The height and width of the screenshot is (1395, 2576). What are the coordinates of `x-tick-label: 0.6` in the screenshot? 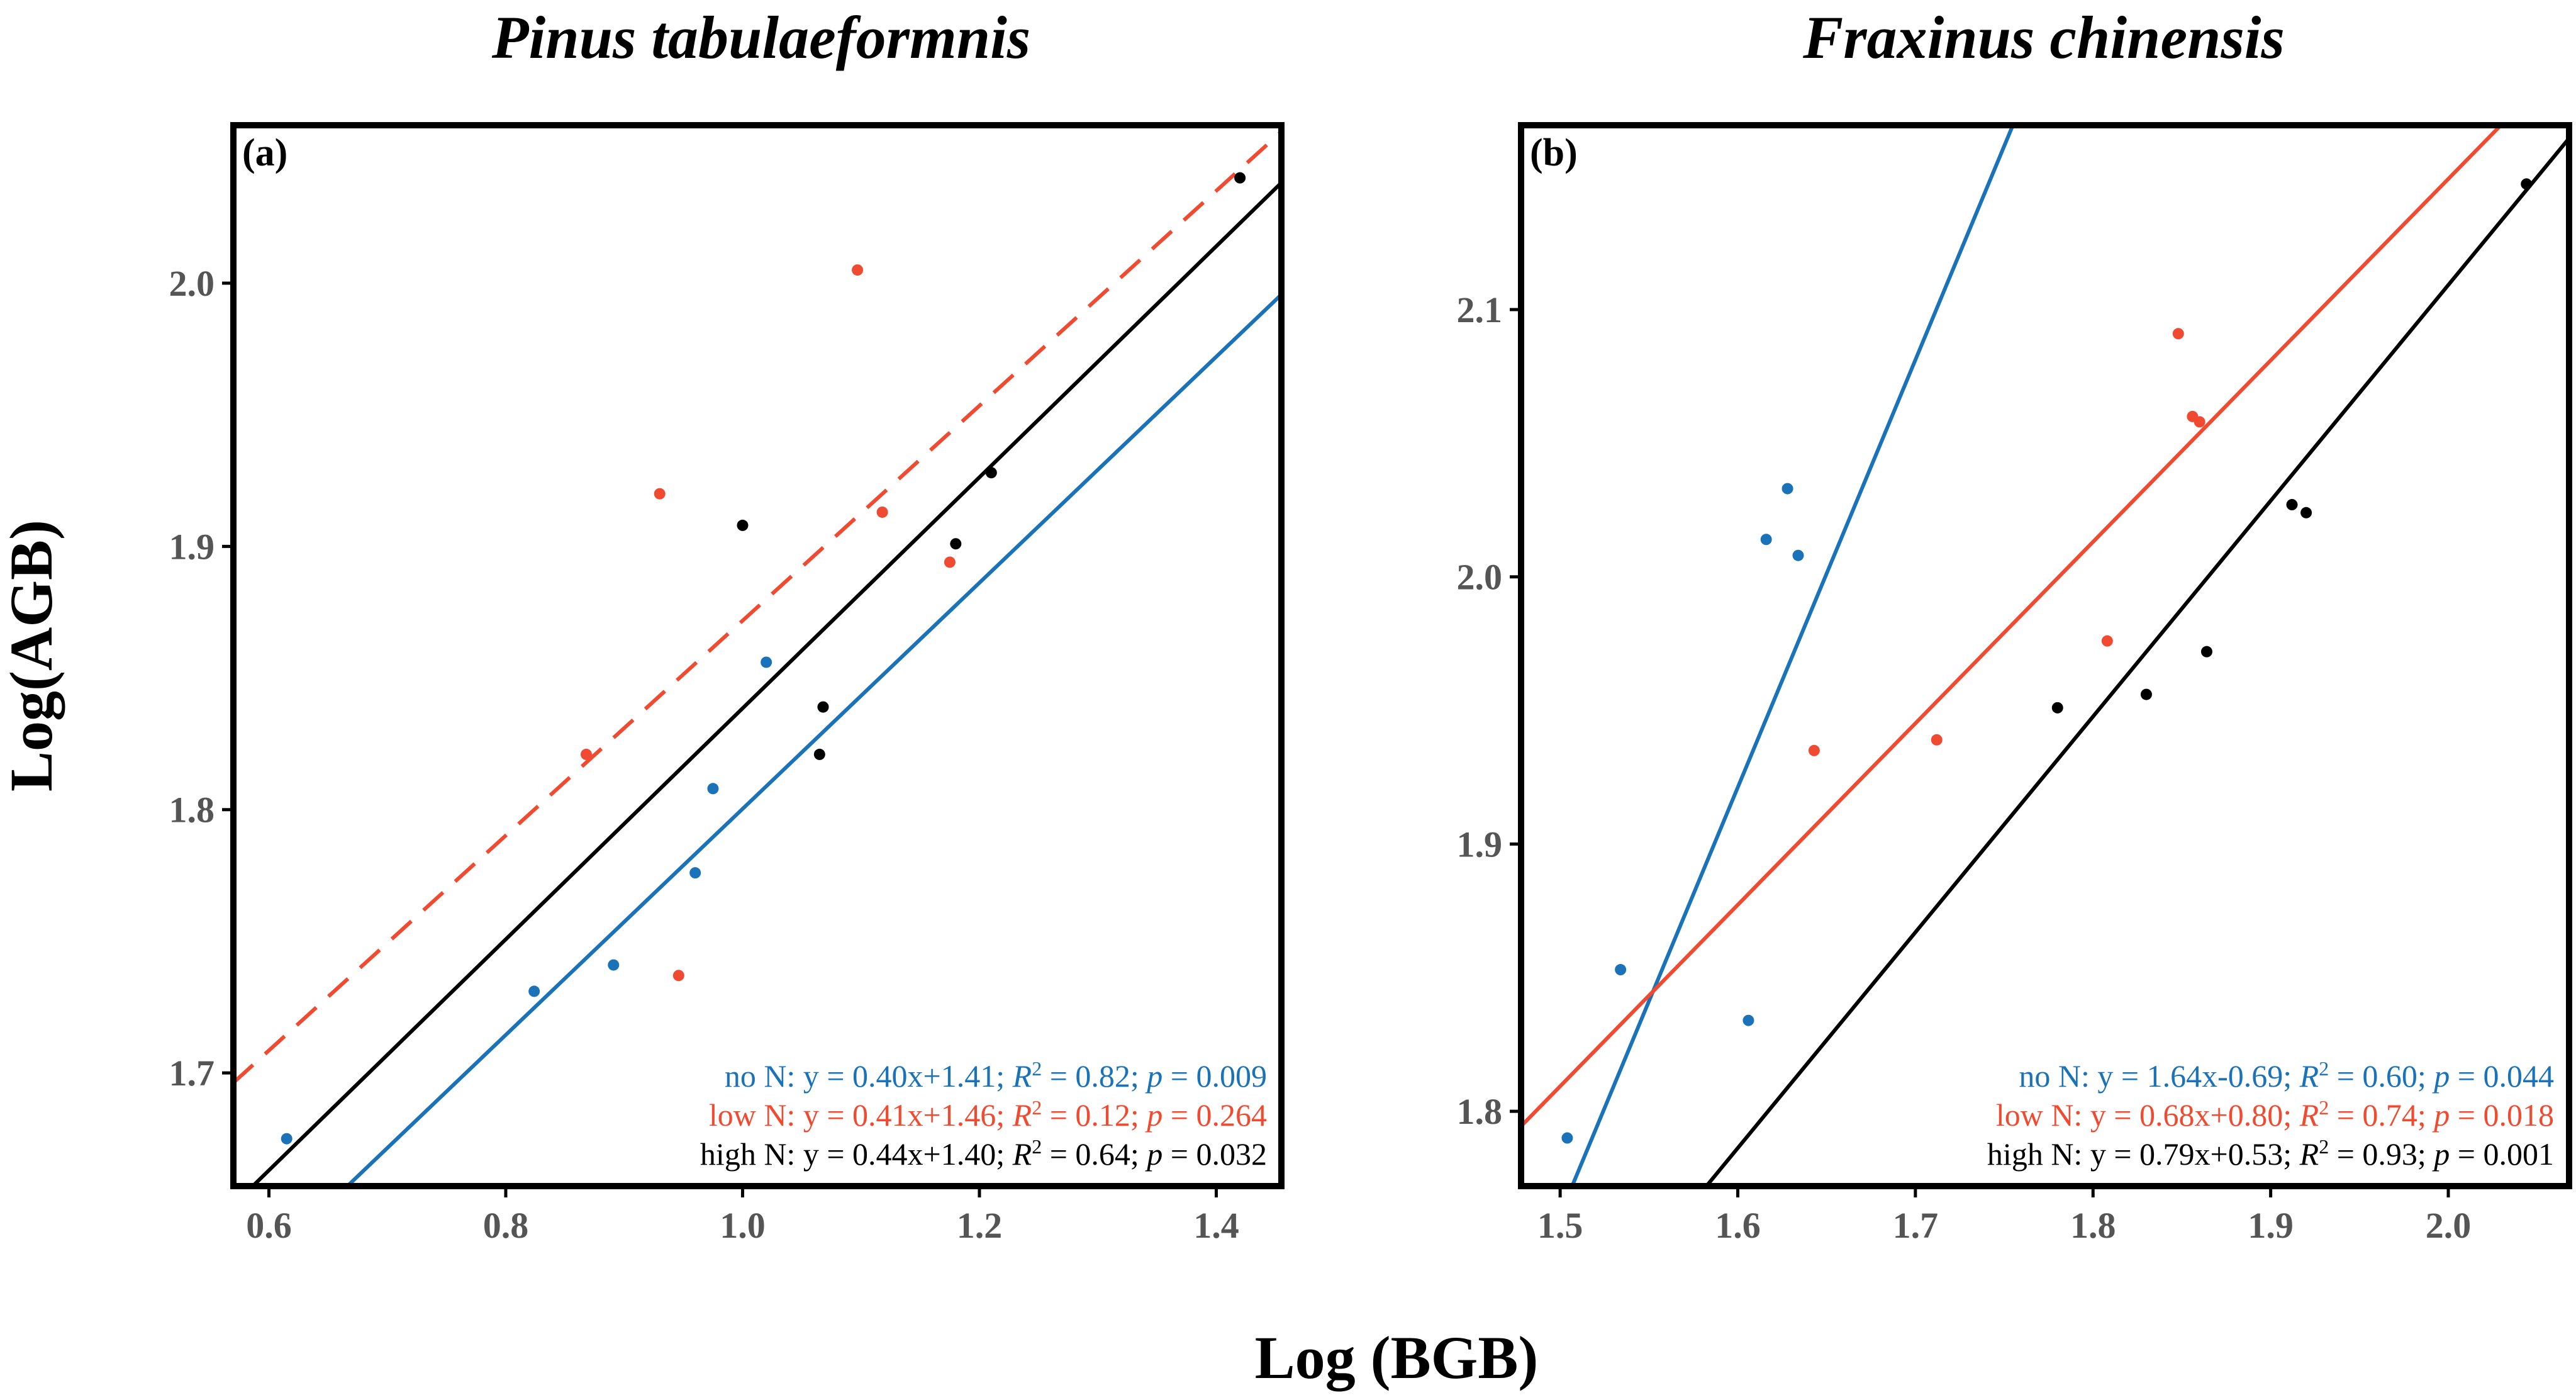 It's located at (269, 1225).